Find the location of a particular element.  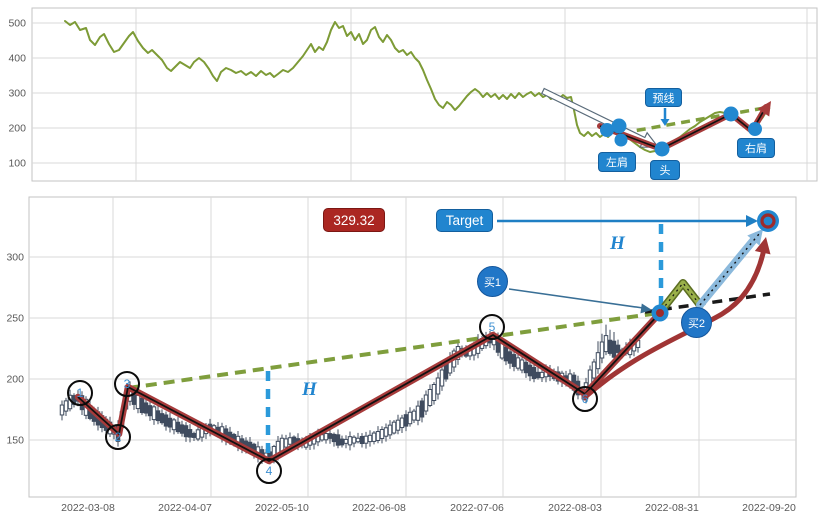

neckline-pointer-arrow is located at coordinates (665, 117).